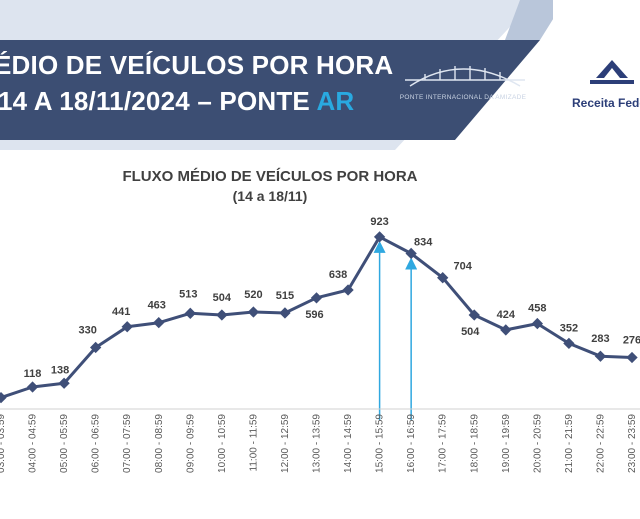 The height and width of the screenshot is (519, 640). What do you see at coordinates (317, 443) in the screenshot?
I see `x-tick-label: 13:00 - 13:59` at bounding box center [317, 443].